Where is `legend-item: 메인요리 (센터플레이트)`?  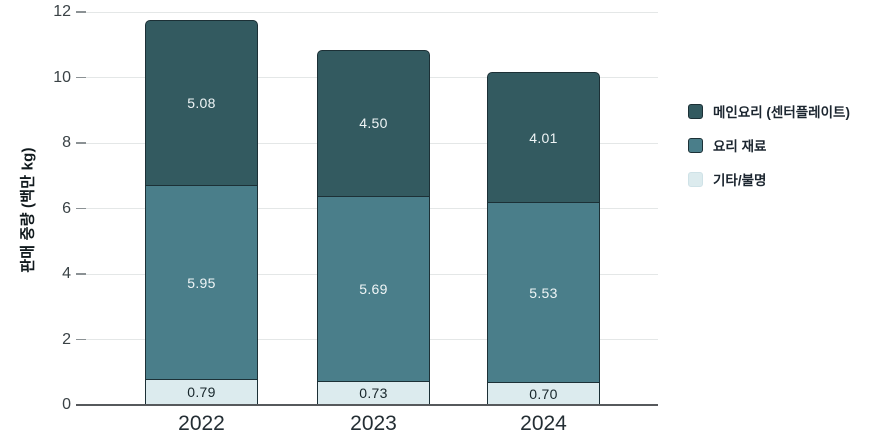
legend-item: 메인요리 (센터플레이트) is located at coordinates (769, 111).